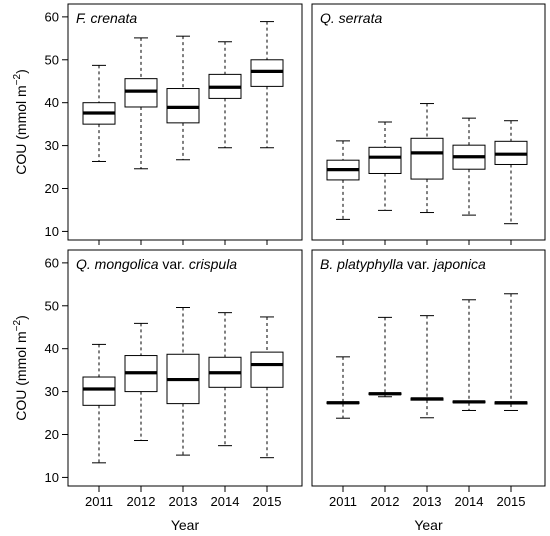  I want to click on panel-title: F. crenata, so click(106, 18).